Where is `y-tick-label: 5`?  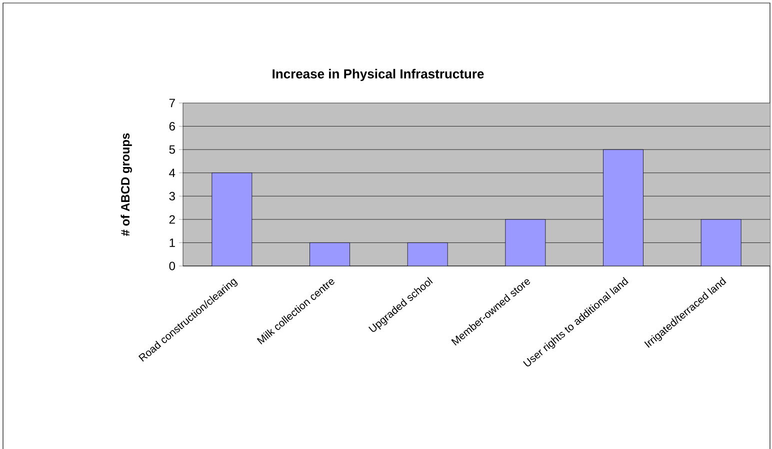
y-tick-label: 5 is located at coordinates (172, 149).